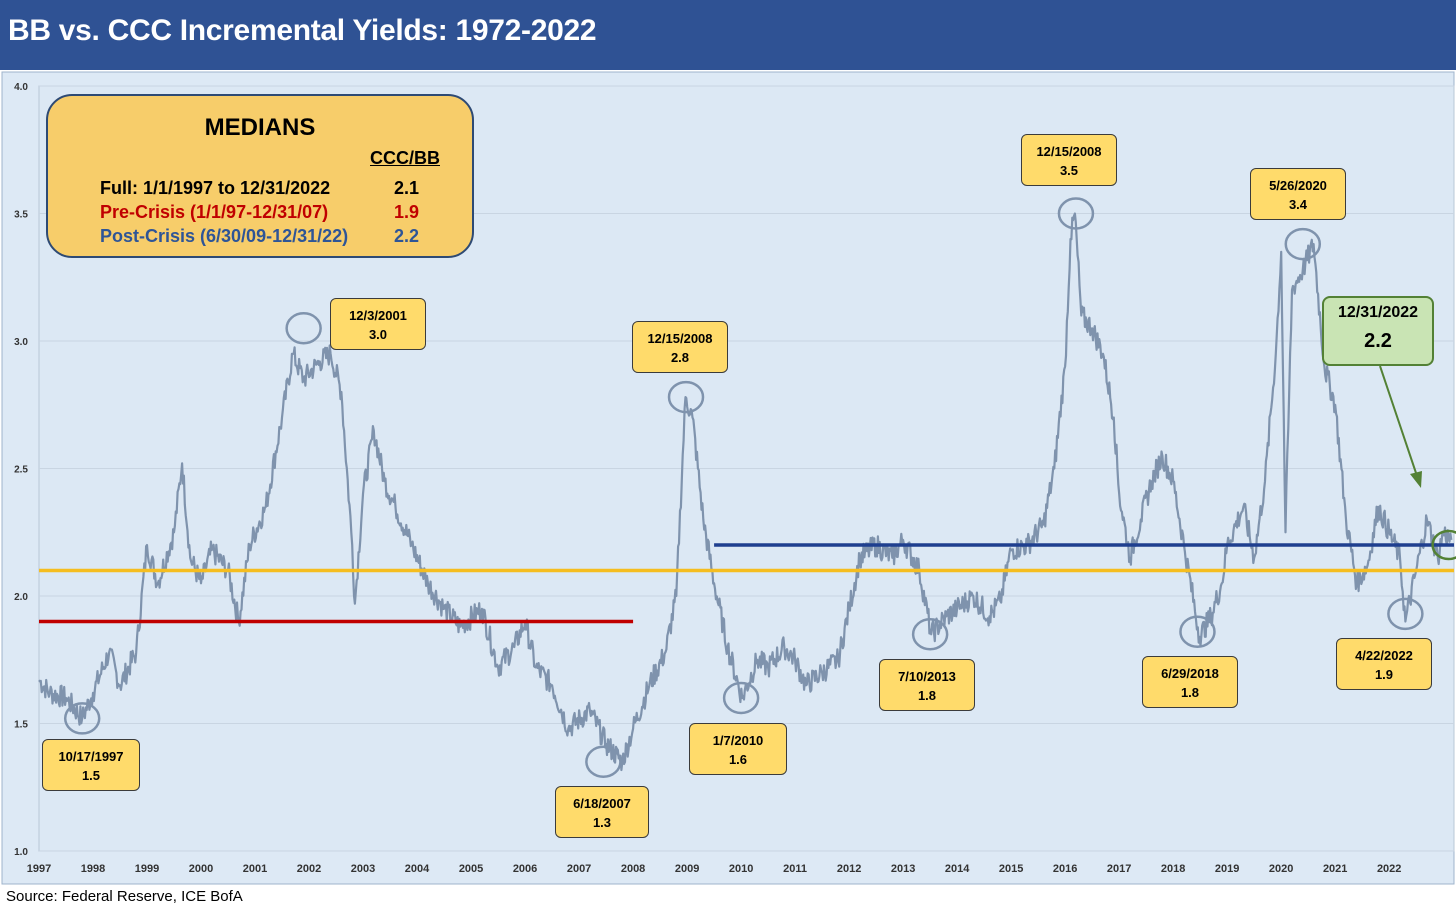  What do you see at coordinates (21, 852) in the screenshot?
I see `y-tick-label: 1.0` at bounding box center [21, 852].